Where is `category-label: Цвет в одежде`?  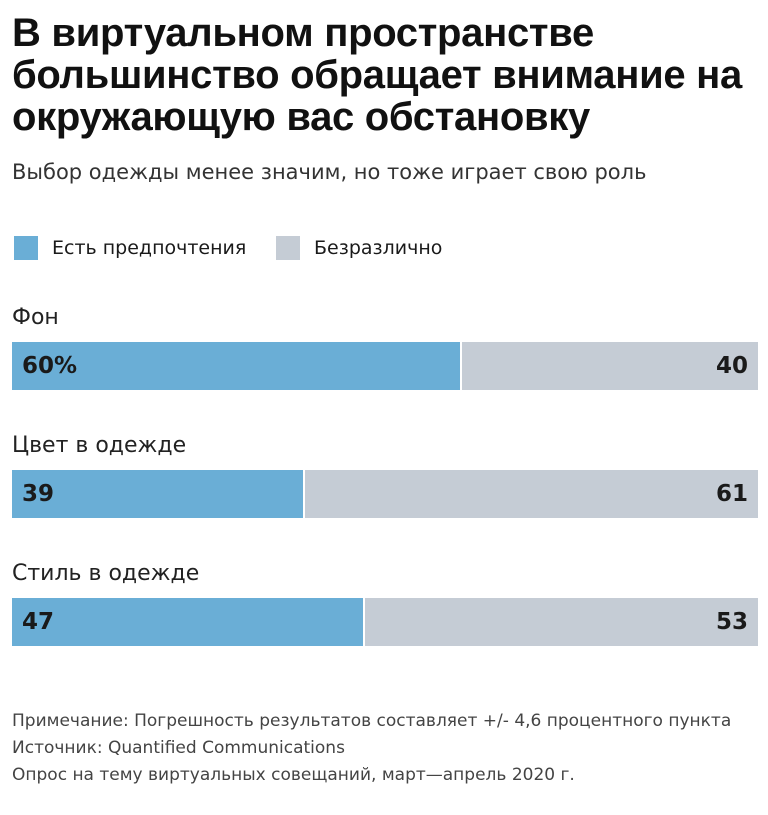 category-label: Цвет в одежде is located at coordinates (99, 445).